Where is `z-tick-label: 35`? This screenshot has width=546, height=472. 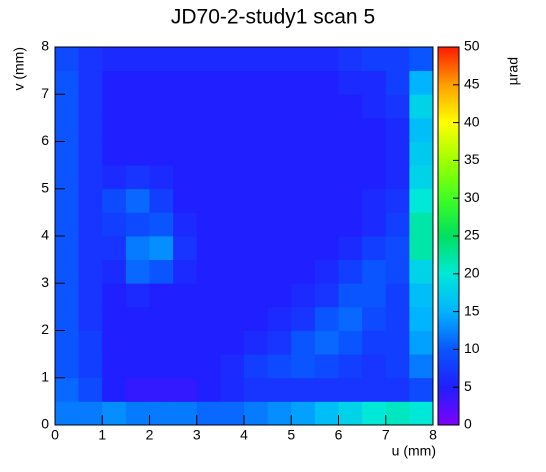 z-tick-label: 35 is located at coordinates (472, 159).